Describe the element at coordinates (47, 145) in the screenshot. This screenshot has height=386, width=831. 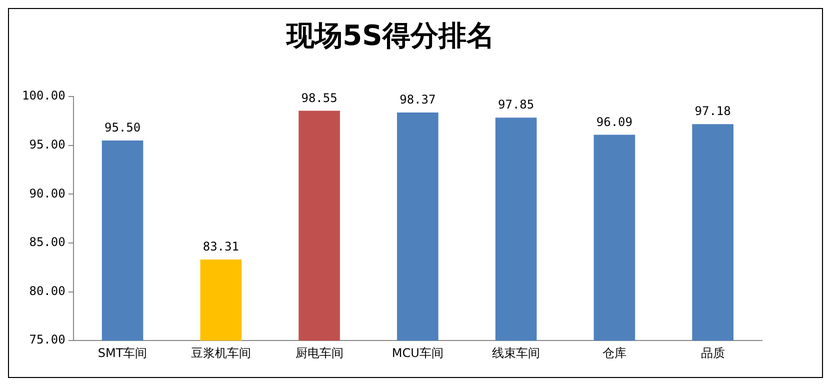
I see `y-tick-label: 95.00` at that location.